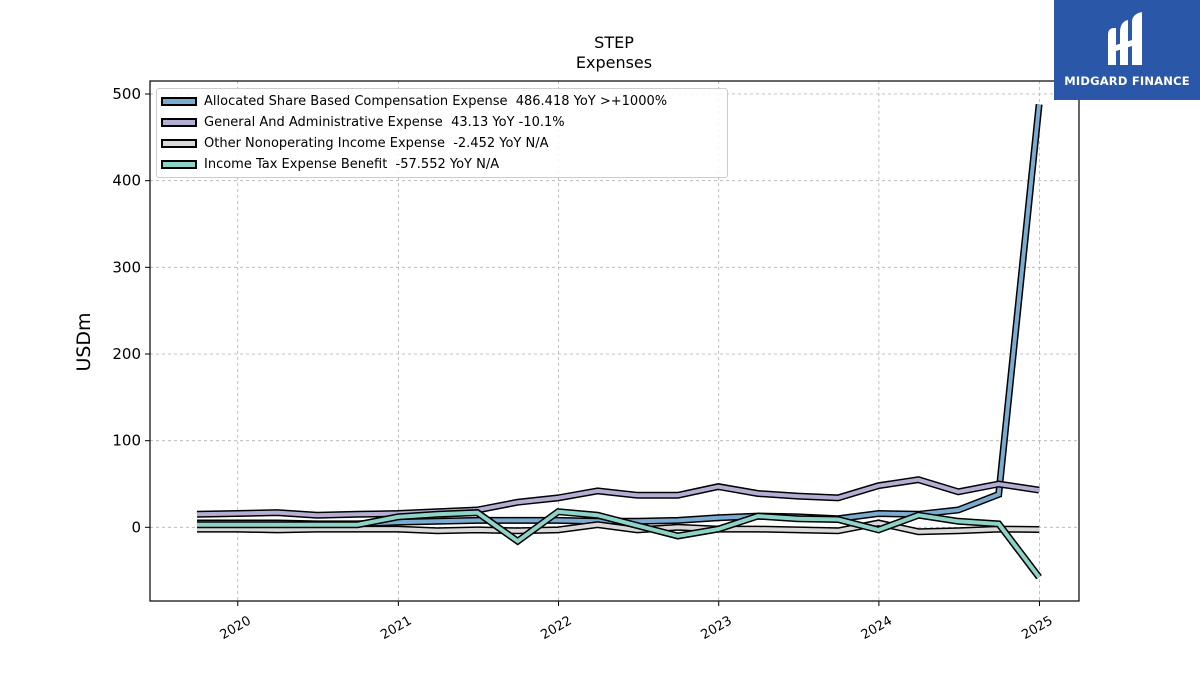  Describe the element at coordinates (717, 628) in the screenshot. I see `x-tick-label: 2023` at that location.